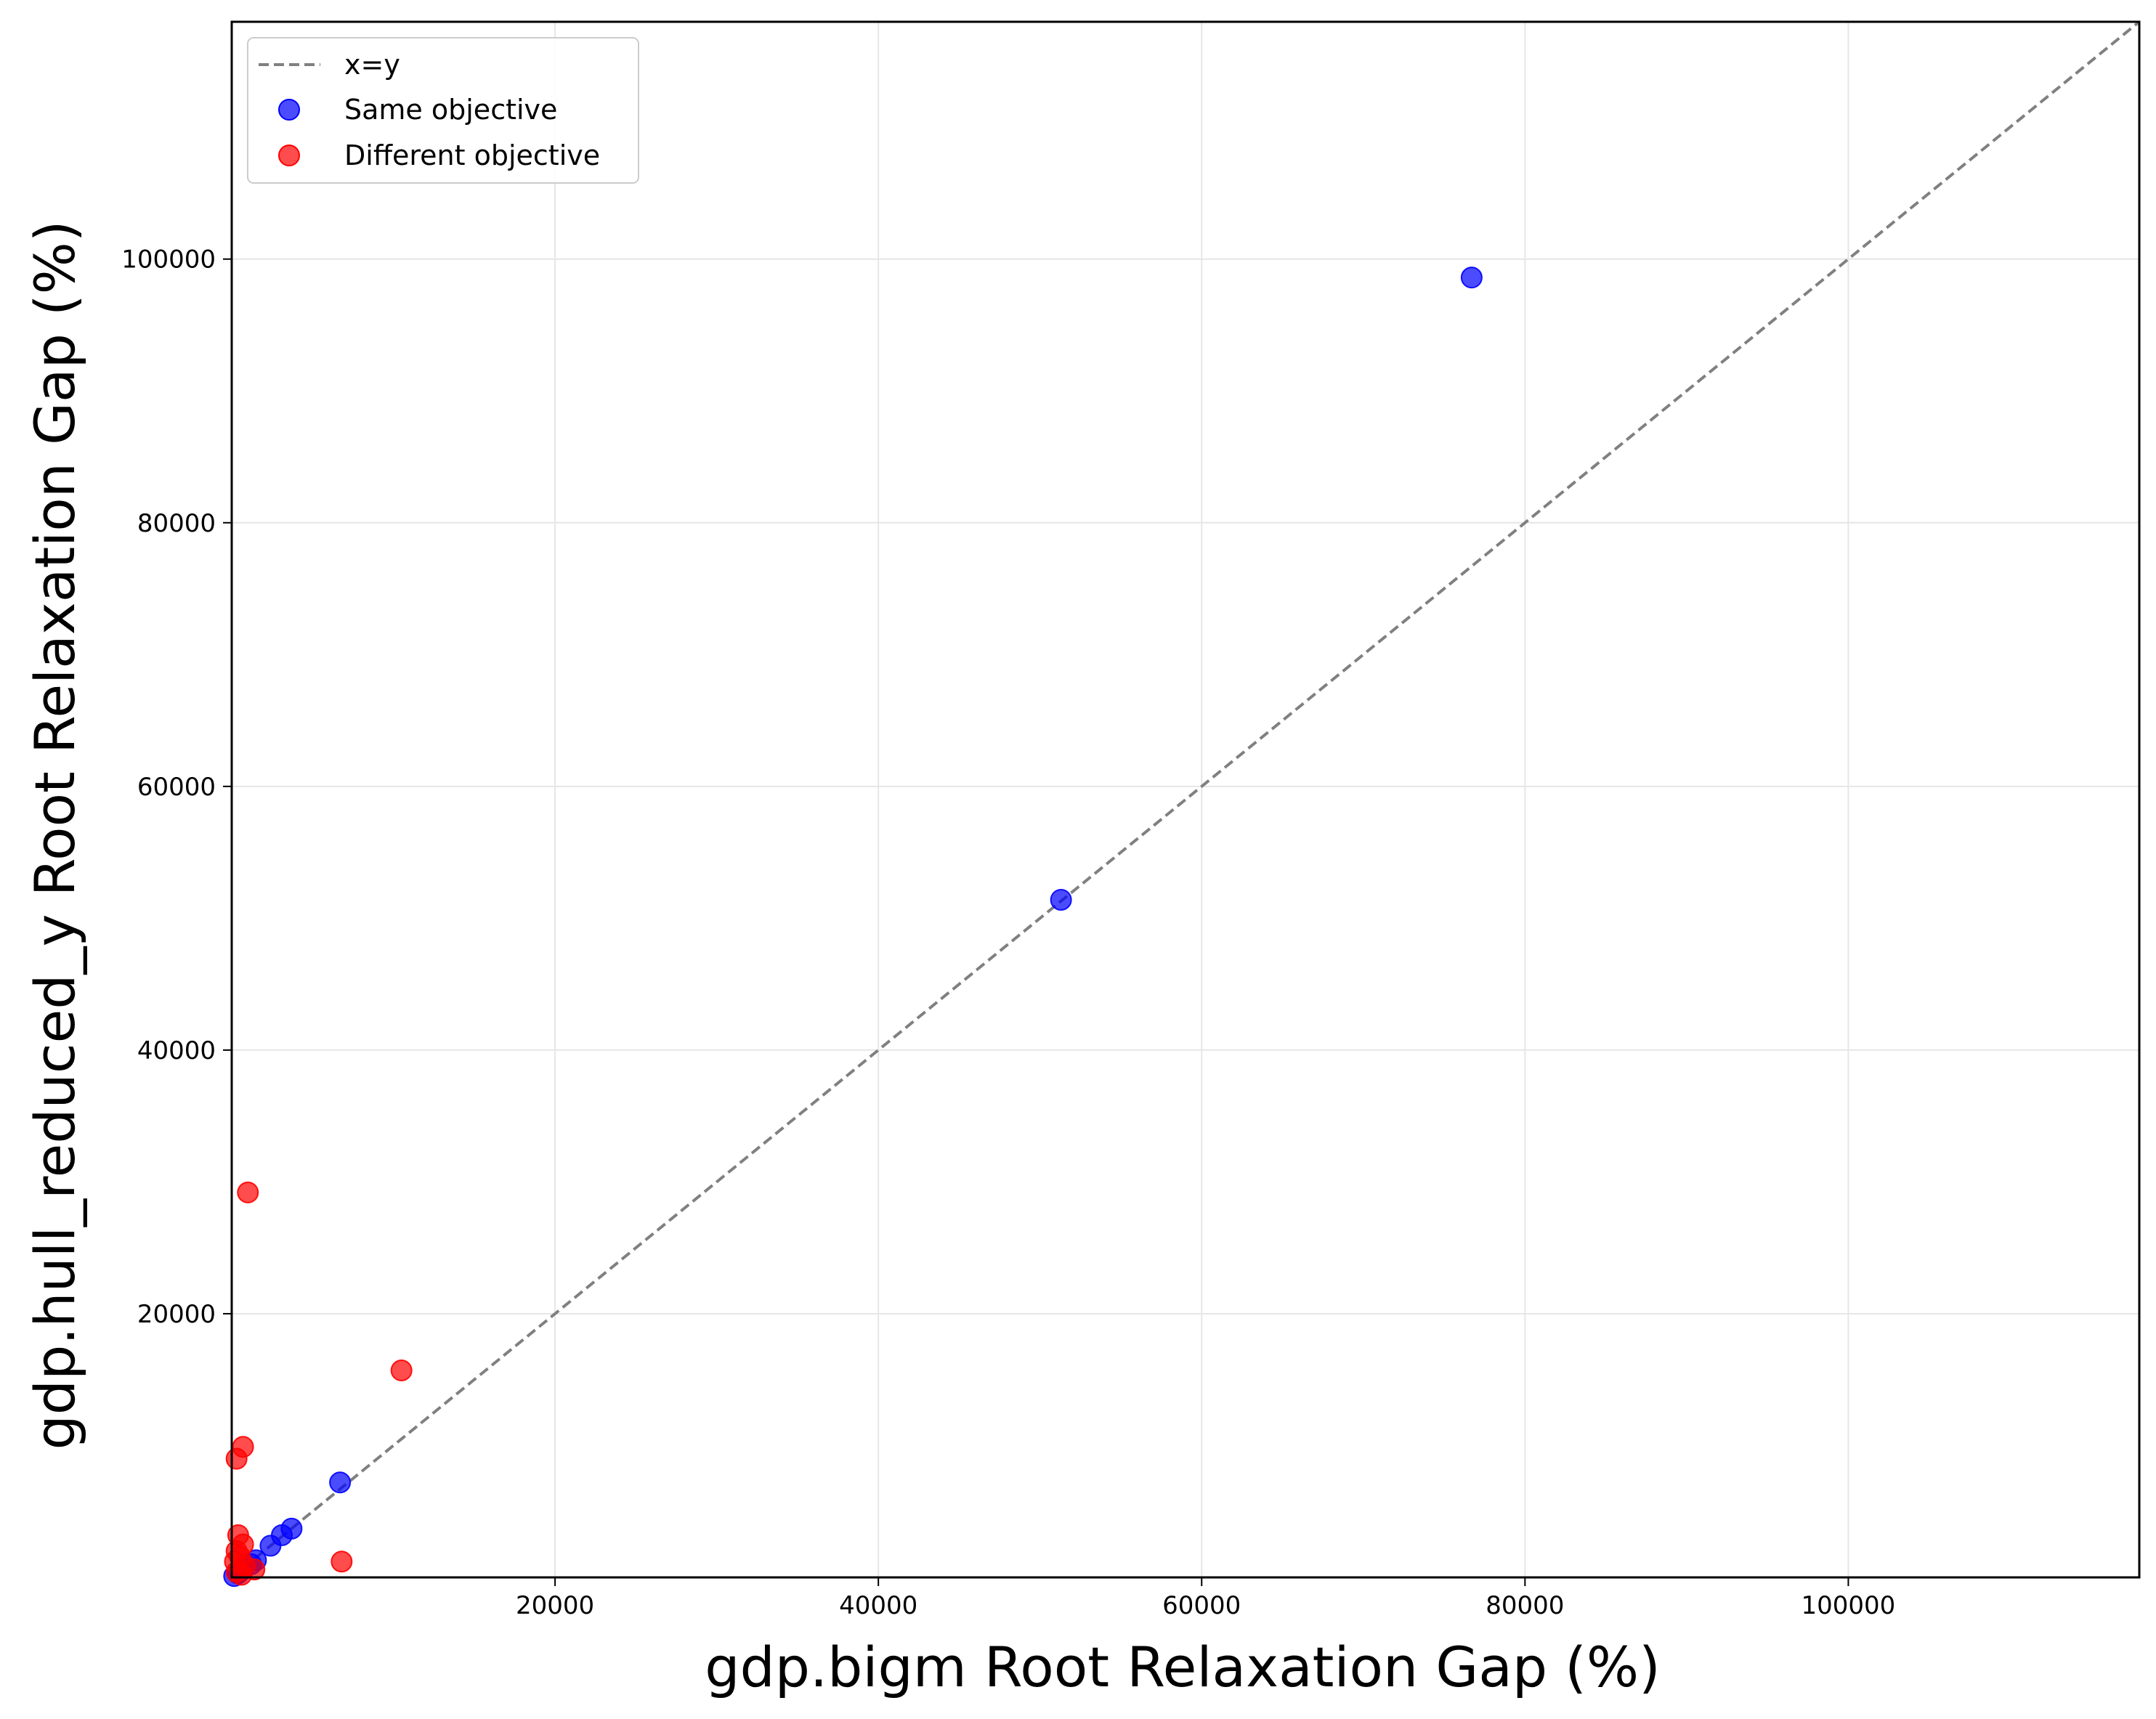  Describe the element at coordinates (176, 1314) in the screenshot. I see `y-tick-label: 20000` at that location.